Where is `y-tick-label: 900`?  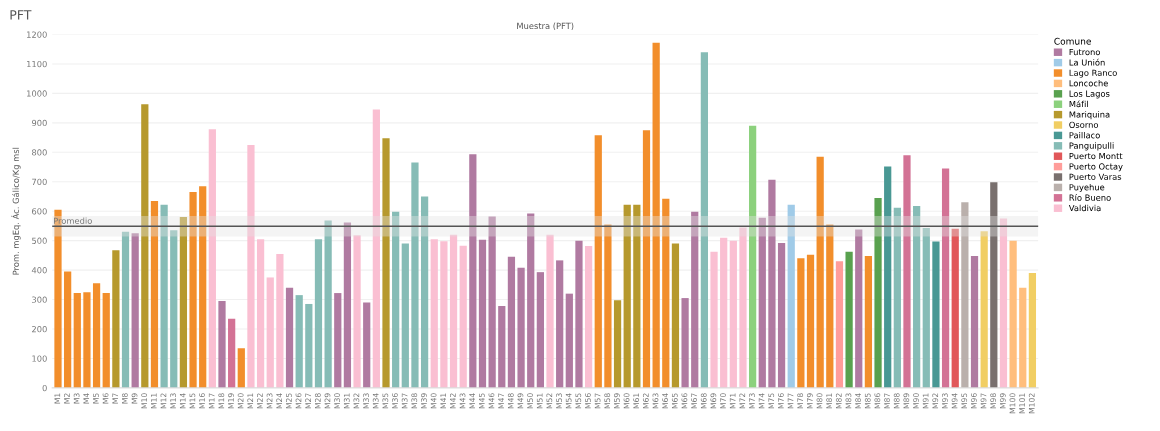
y-tick-label: 900 is located at coordinates (39, 123).